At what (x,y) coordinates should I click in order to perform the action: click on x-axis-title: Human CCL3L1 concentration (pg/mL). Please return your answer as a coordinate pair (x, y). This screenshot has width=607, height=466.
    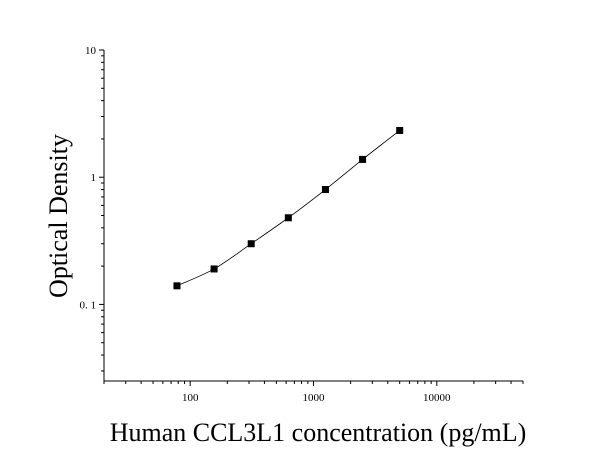
    Looking at the image, I should click on (318, 432).